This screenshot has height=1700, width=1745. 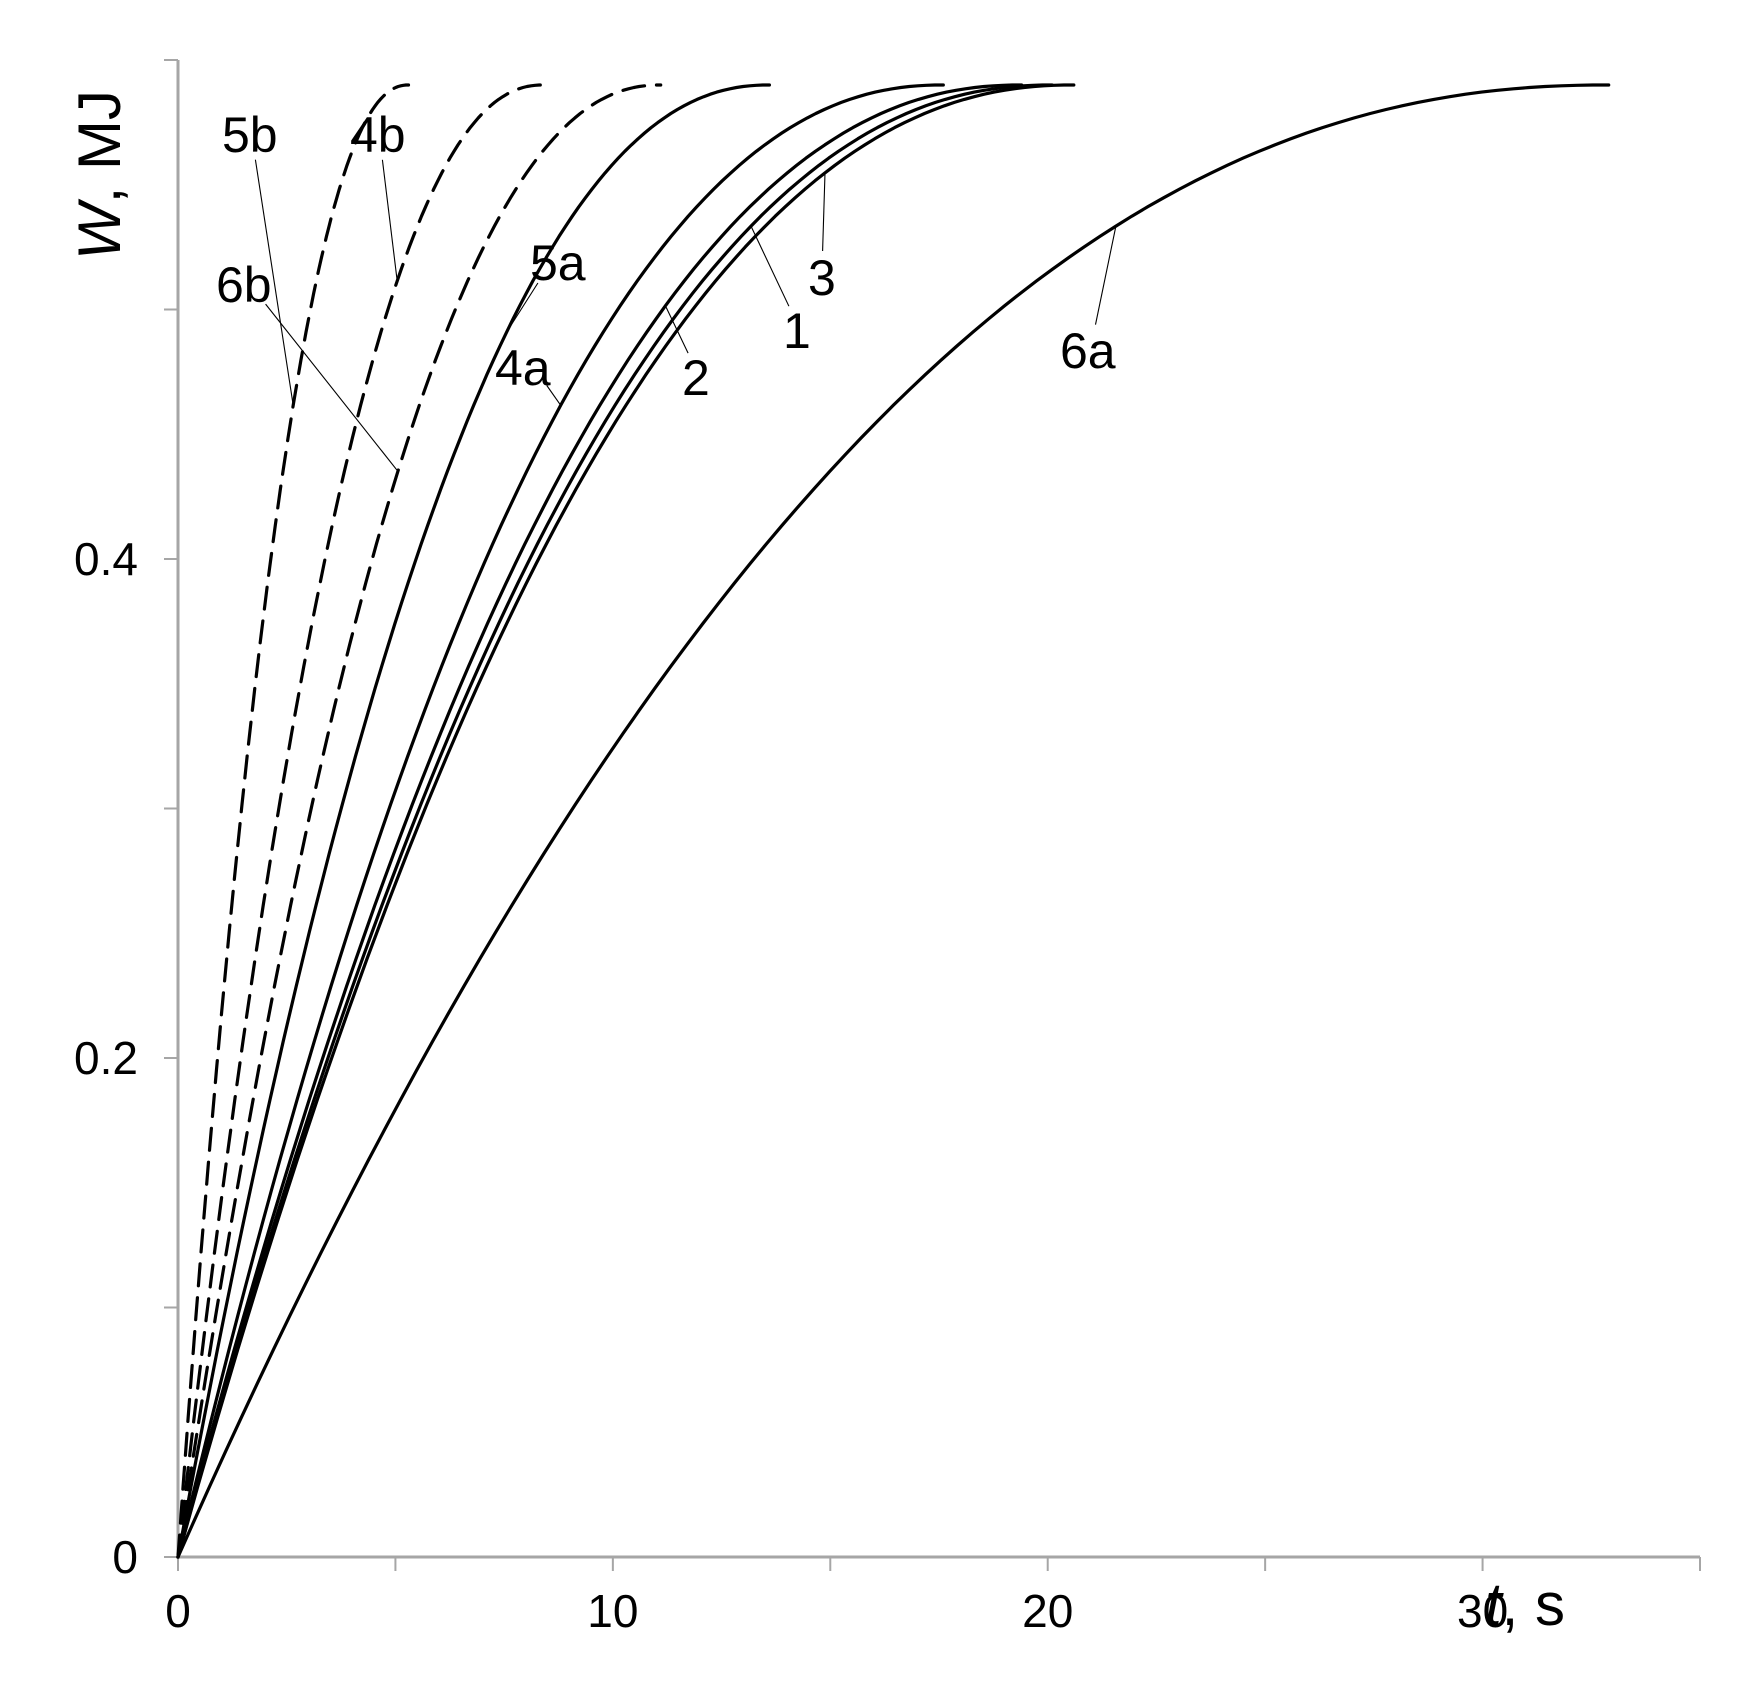 What do you see at coordinates (822, 278) in the screenshot?
I see `series-label-3: 3` at bounding box center [822, 278].